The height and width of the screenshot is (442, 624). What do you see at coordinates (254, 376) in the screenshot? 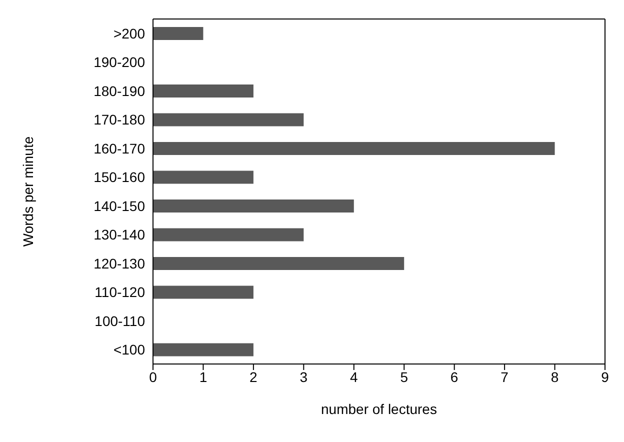
I see `x-tick-label: 2` at bounding box center [254, 376].